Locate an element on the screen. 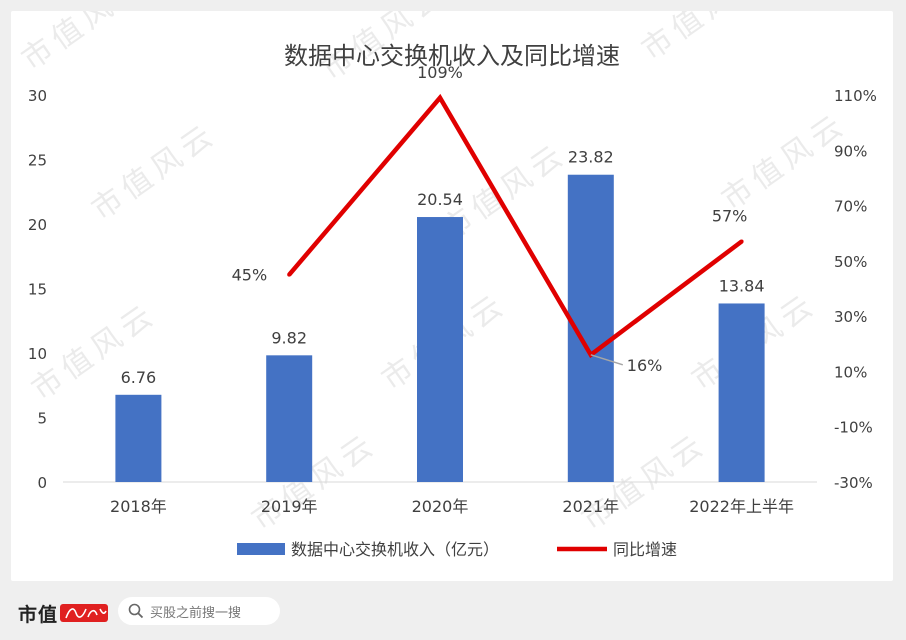 Image resolution: width=906 pixels, height=640 pixels. y-left-tick-label: 20 is located at coordinates (37, 225).